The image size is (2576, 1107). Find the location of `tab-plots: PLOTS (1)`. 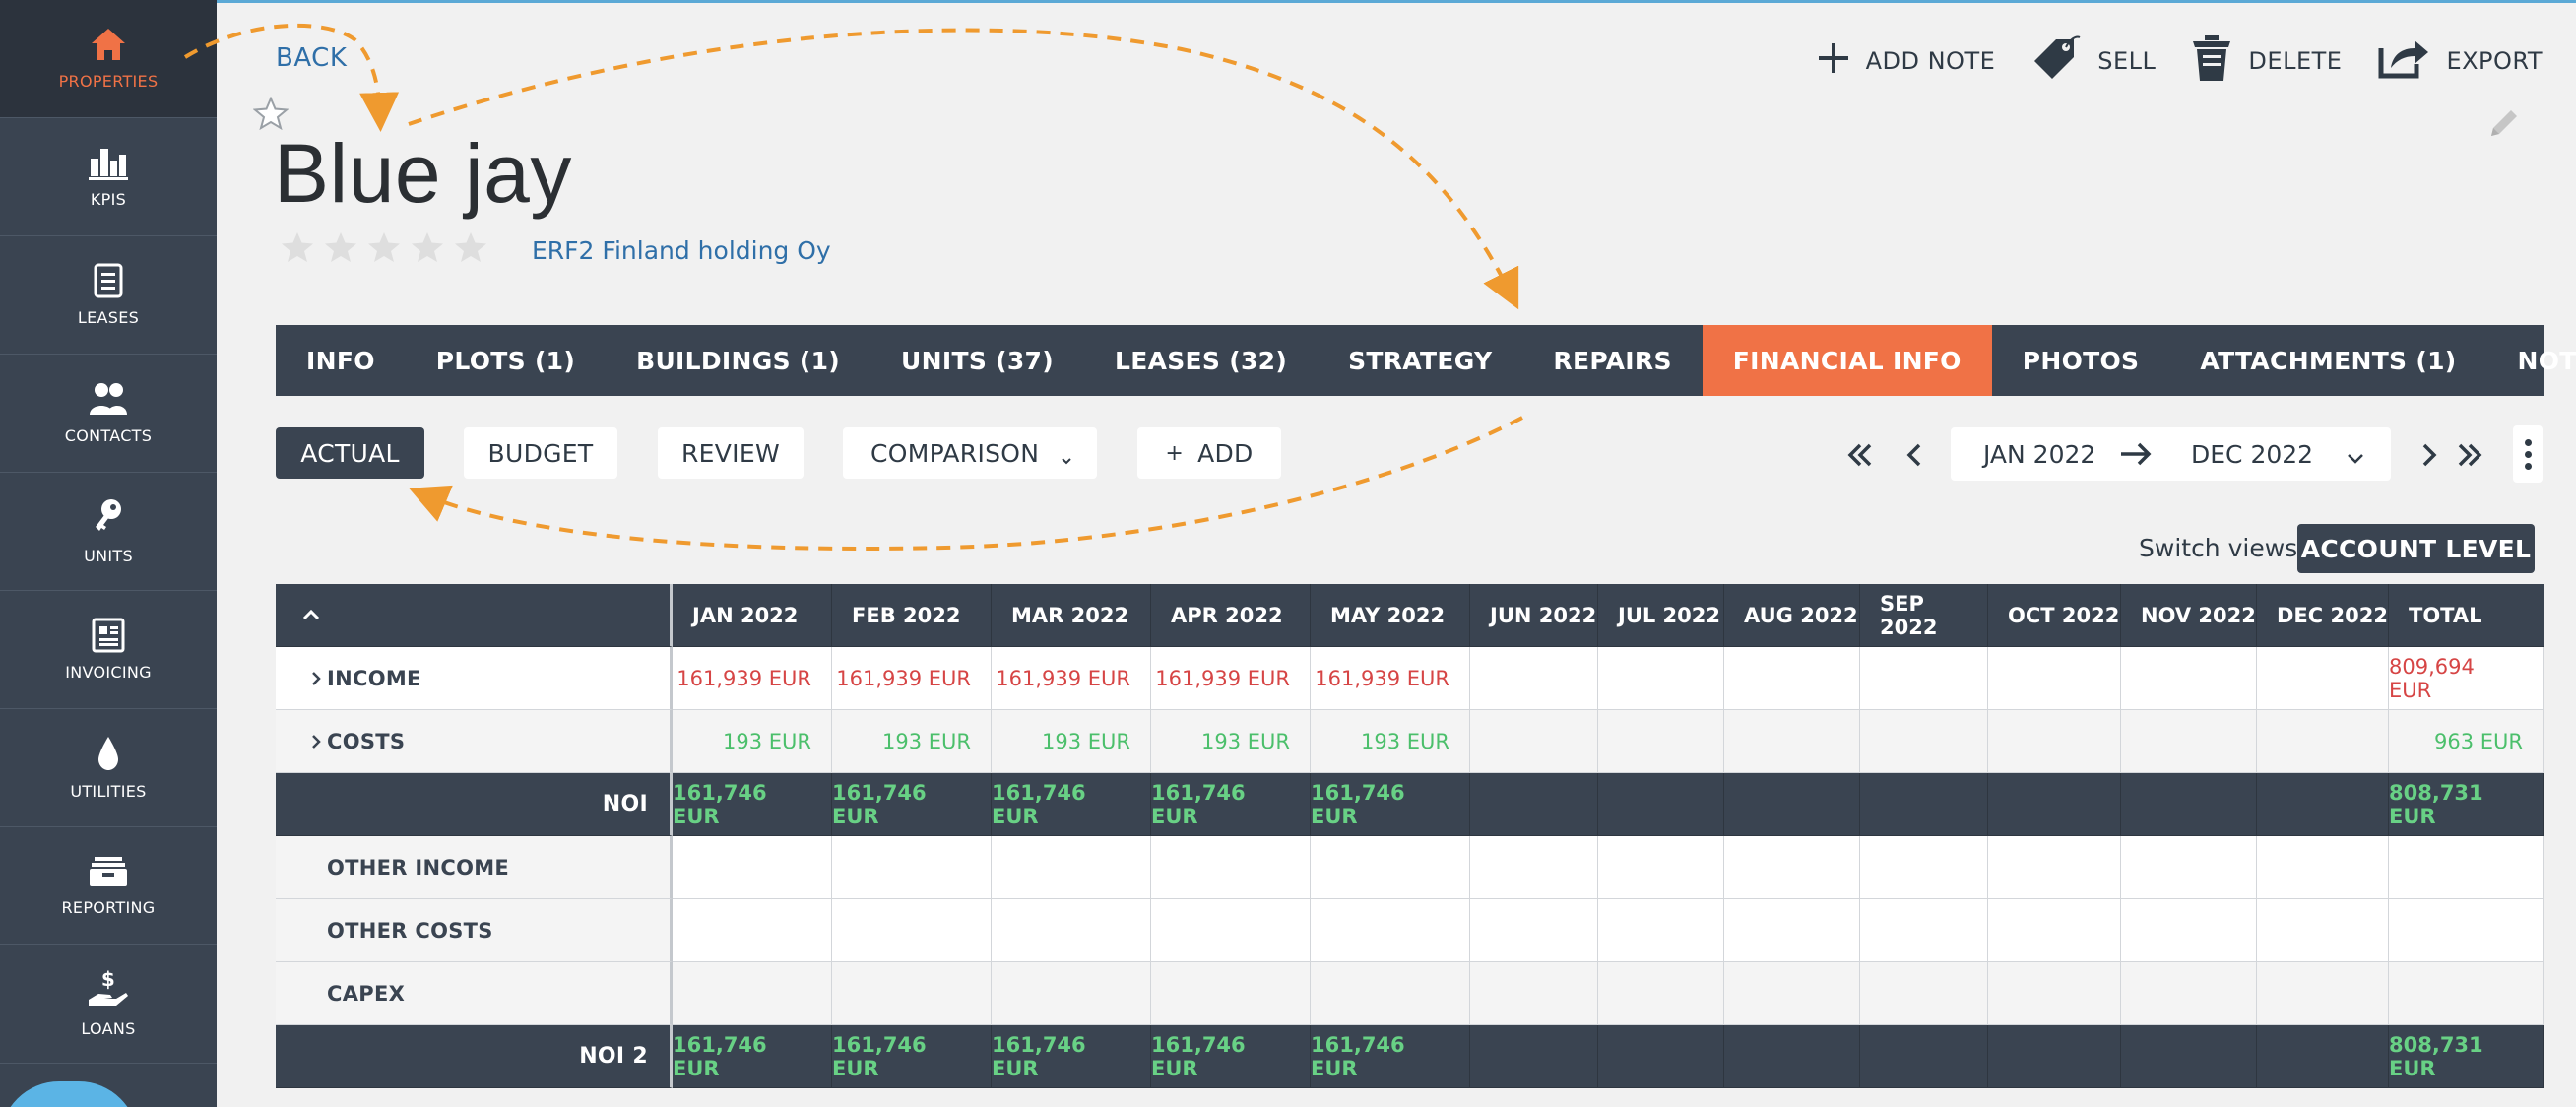

tab-plots: PLOTS (1) is located at coordinates (506, 360).